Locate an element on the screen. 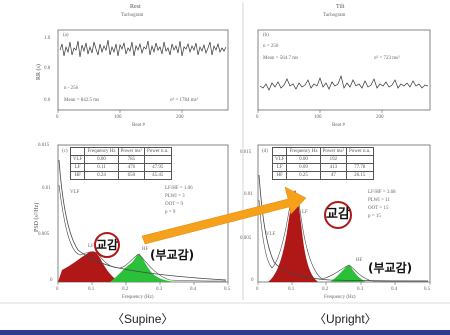 The width and height of the screenshot is (450, 335). vlf-label-supine: VLF is located at coordinates (75, 192).